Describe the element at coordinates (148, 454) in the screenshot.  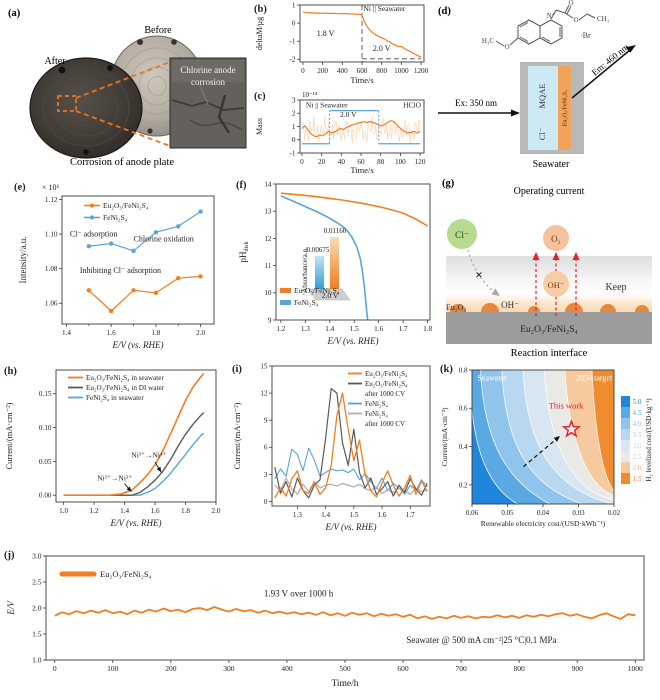
I see `annotation-ni3-ni4: Ni³⁺→Ni⁴⁺` at that location.